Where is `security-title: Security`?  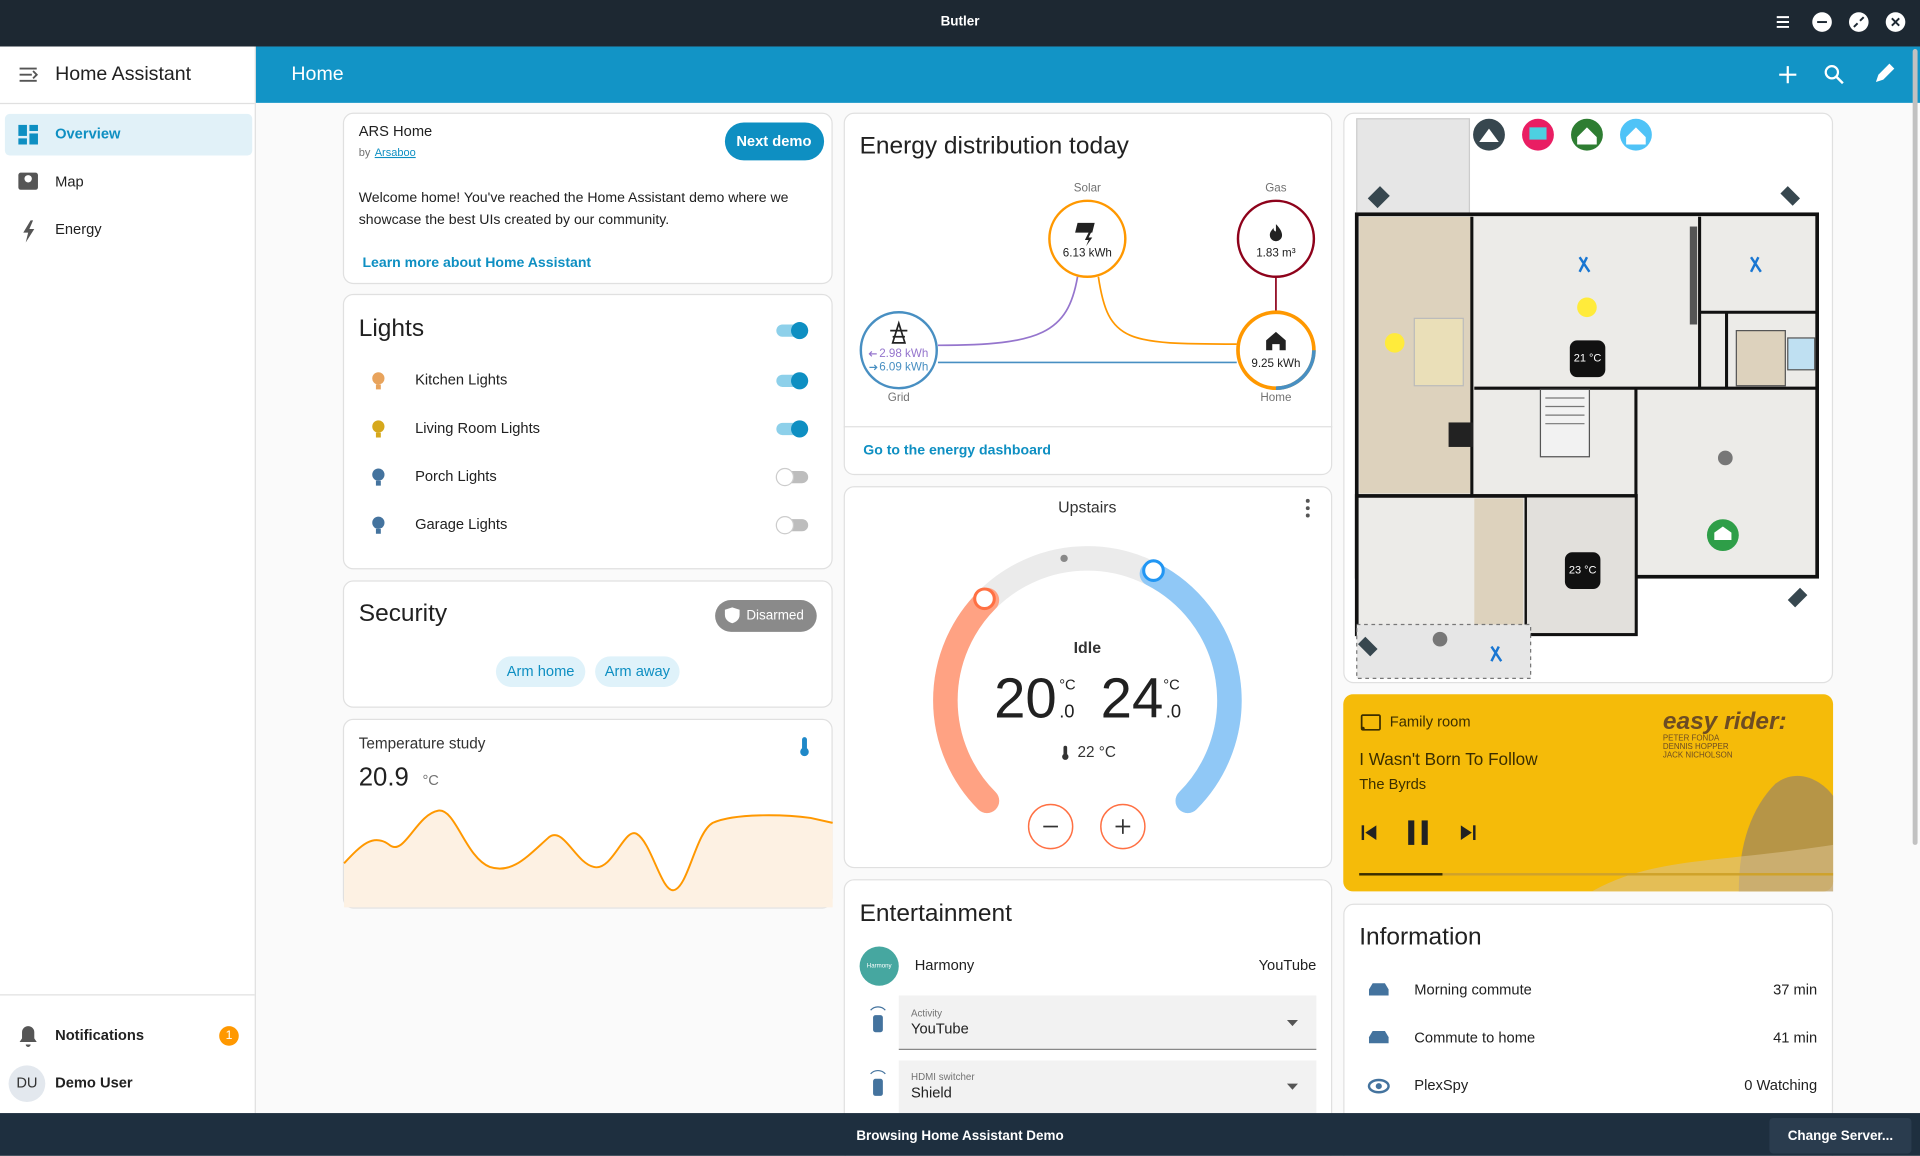
security-title: Security is located at coordinates (403, 613).